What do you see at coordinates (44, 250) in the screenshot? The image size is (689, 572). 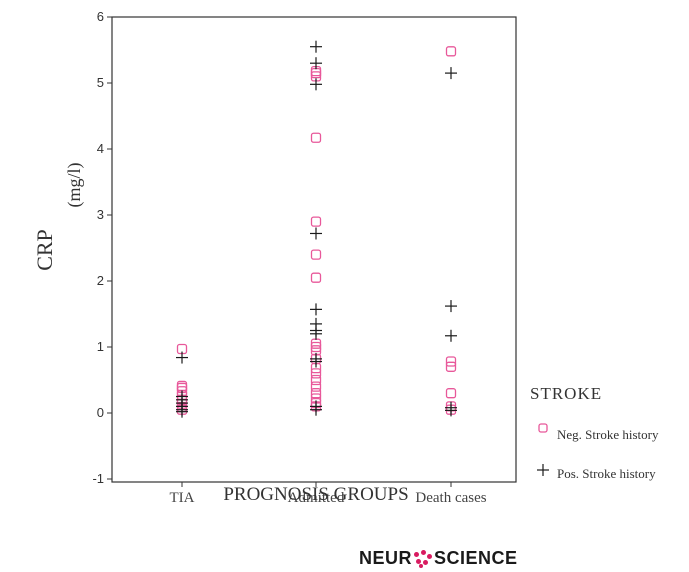 I see `y-axis-title: CRP` at bounding box center [44, 250].